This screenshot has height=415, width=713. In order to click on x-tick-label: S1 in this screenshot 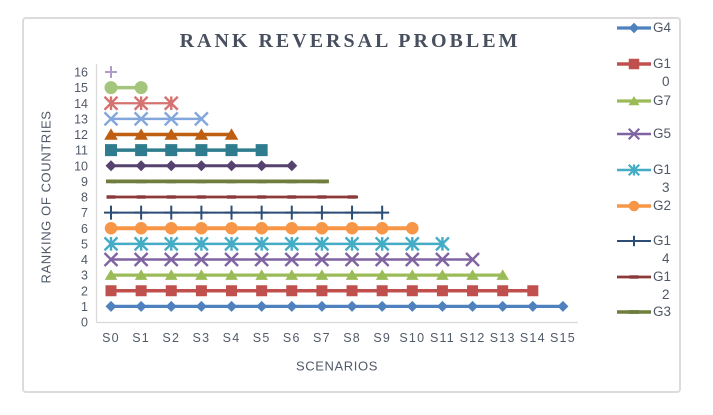, I will do `click(141, 338)`.